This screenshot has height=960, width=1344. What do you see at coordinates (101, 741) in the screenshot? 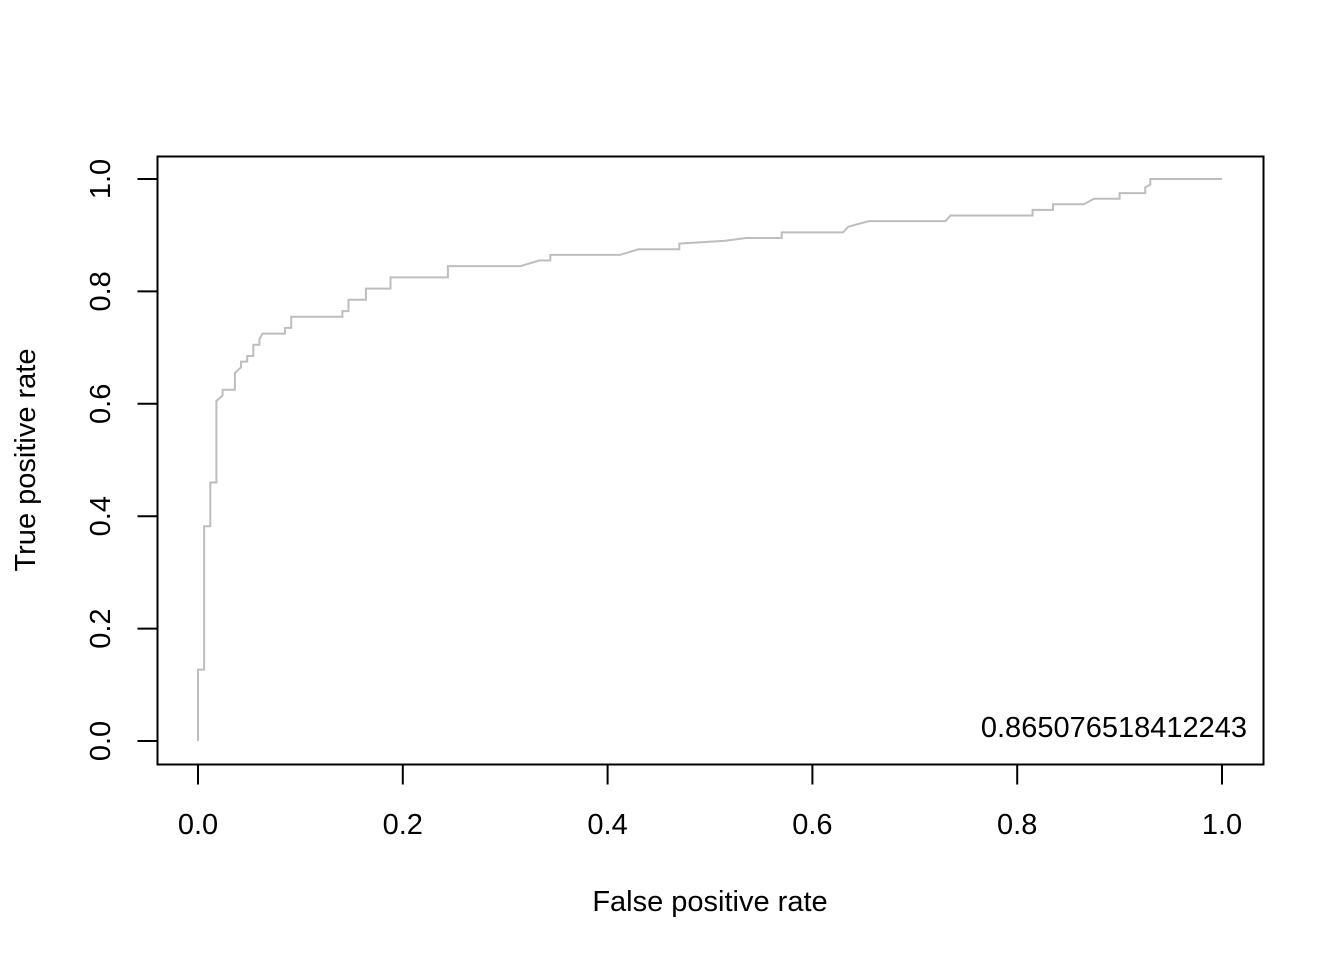
I see `y-tick-label: 0.0` at bounding box center [101, 741].